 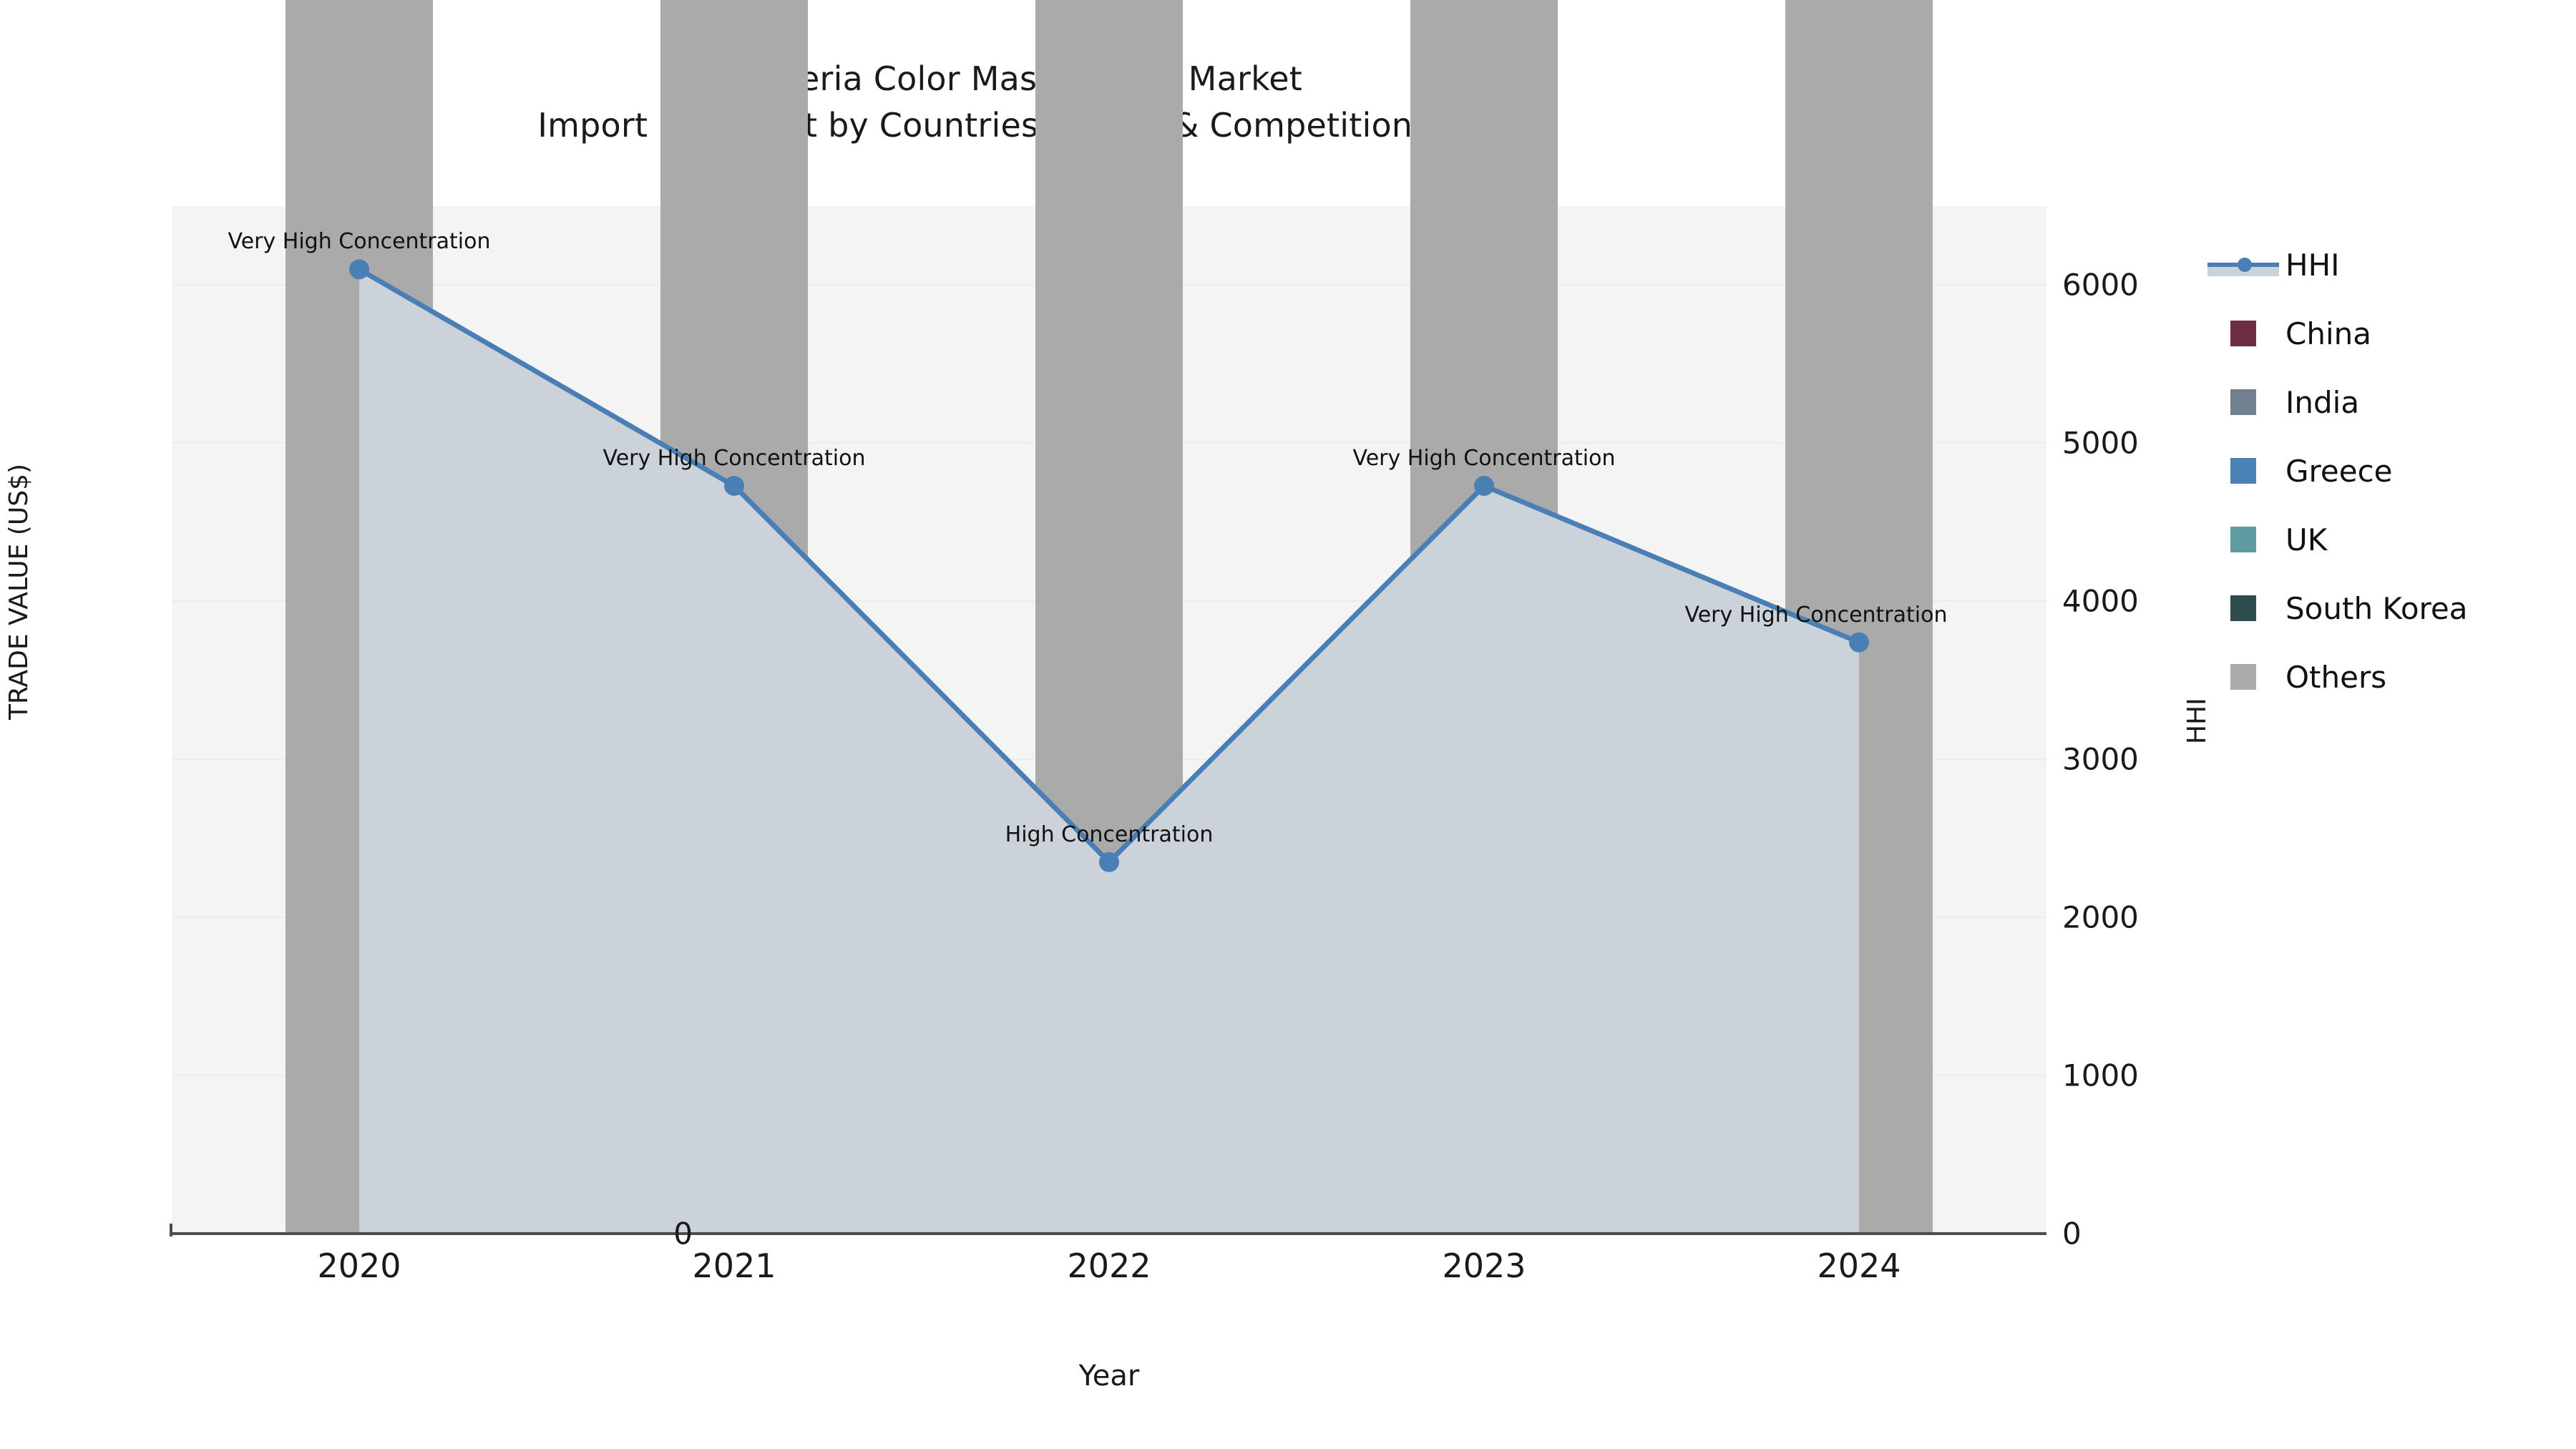 What do you see at coordinates (2306, 539) in the screenshot?
I see `legend-label: UK` at bounding box center [2306, 539].